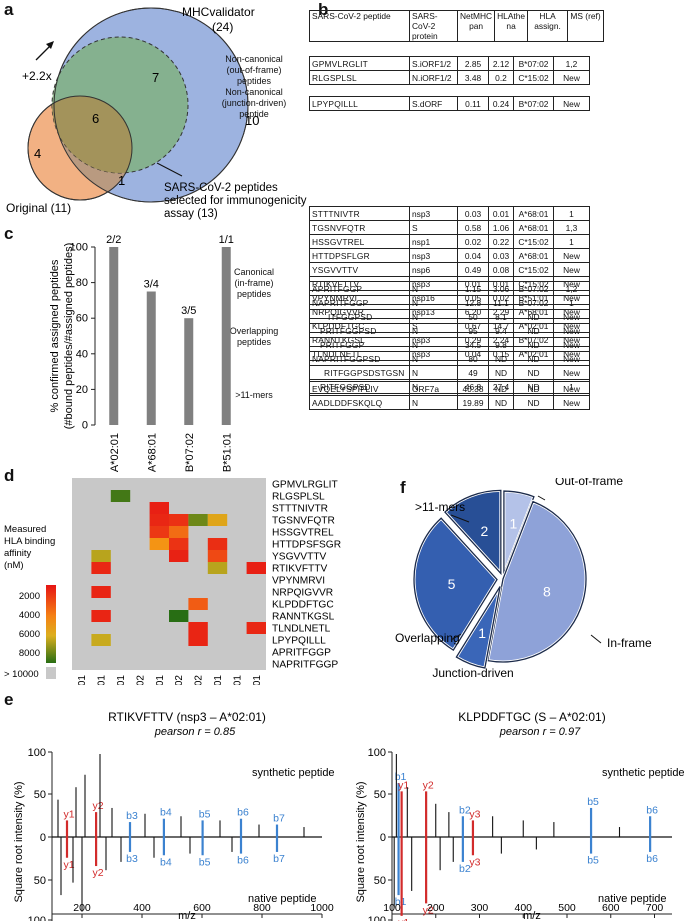 This screenshot has width=685, height=921. What do you see at coordinates (449, 302) in the screenshot?
I see `table-row: NAPRITFGGP N 12.8 11.1 B*07:02 1` at bounding box center [449, 302].